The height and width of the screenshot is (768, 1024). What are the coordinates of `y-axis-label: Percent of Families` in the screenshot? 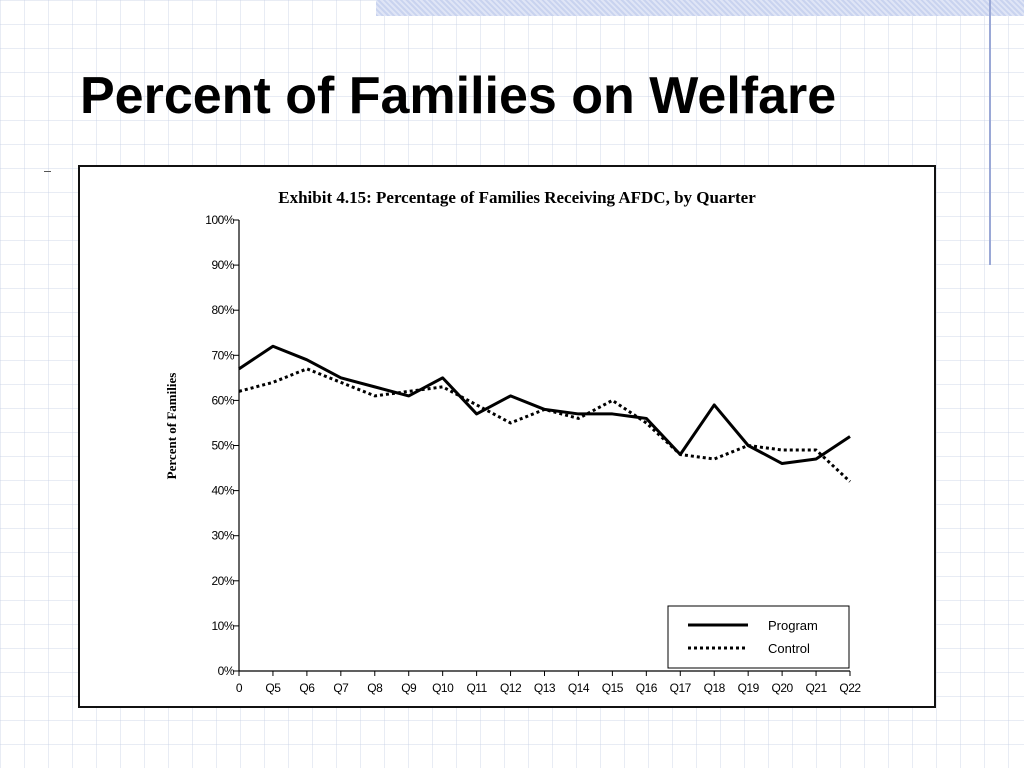 It's located at (171, 426).